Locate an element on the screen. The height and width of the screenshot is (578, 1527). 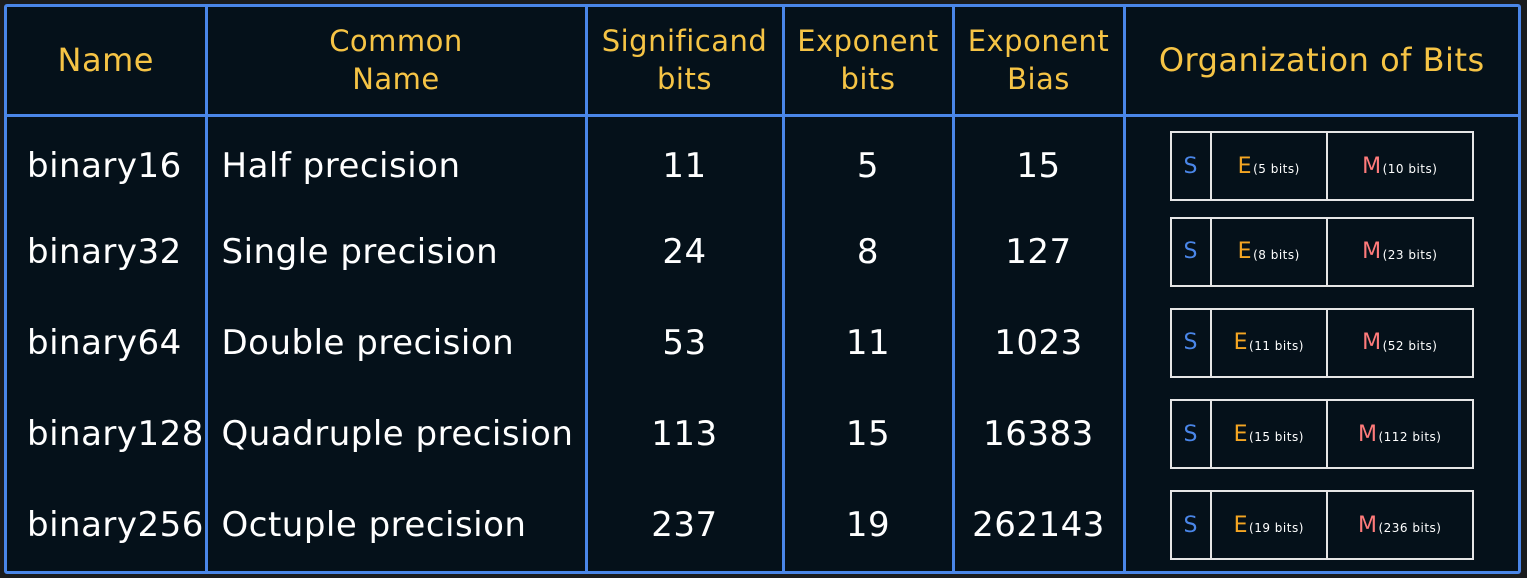
mantissa-field: M (52 bits) is located at coordinates (1398, 342).